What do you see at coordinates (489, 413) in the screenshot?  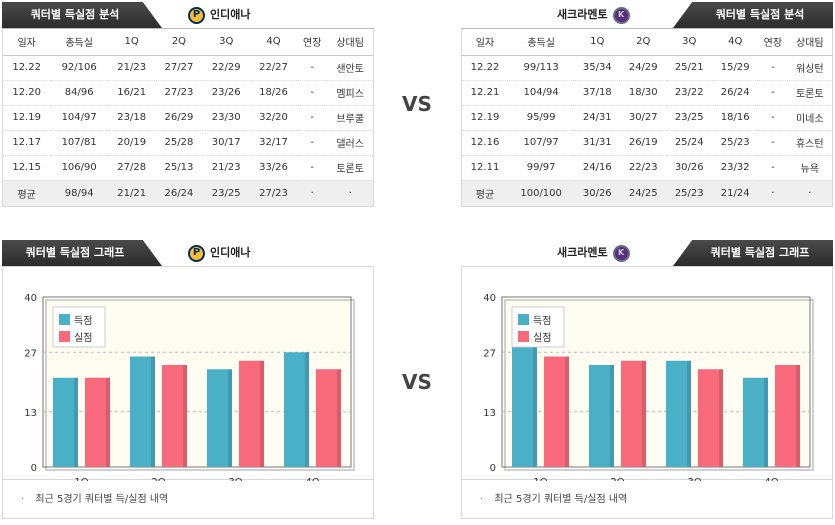 I see `y-tick-label: 13` at bounding box center [489, 413].